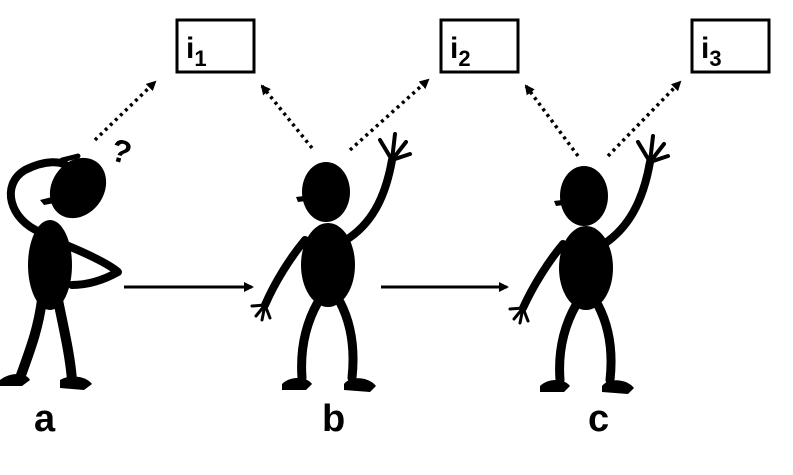 The width and height of the screenshot is (793, 475). I want to click on person-b-label: b, so click(333, 419).